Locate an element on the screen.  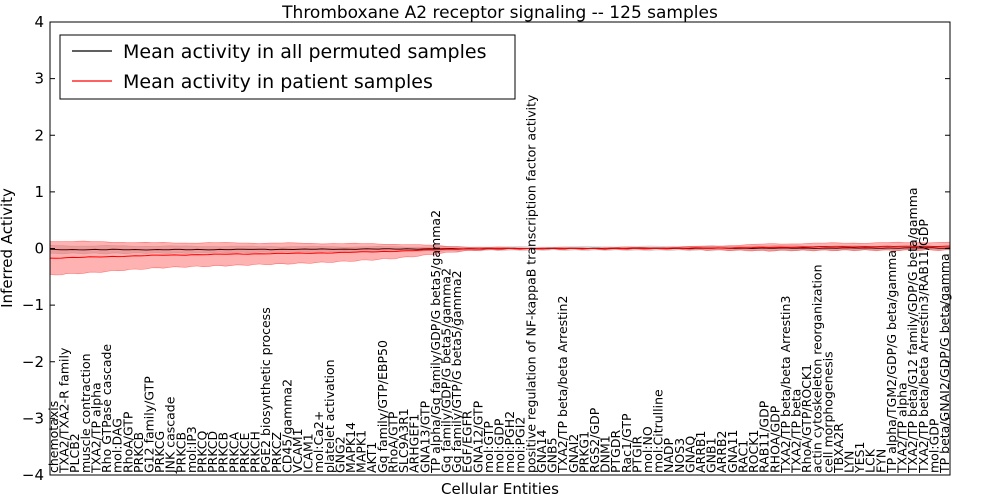
entity-label: ARRB2 is located at coordinates (721, 452).